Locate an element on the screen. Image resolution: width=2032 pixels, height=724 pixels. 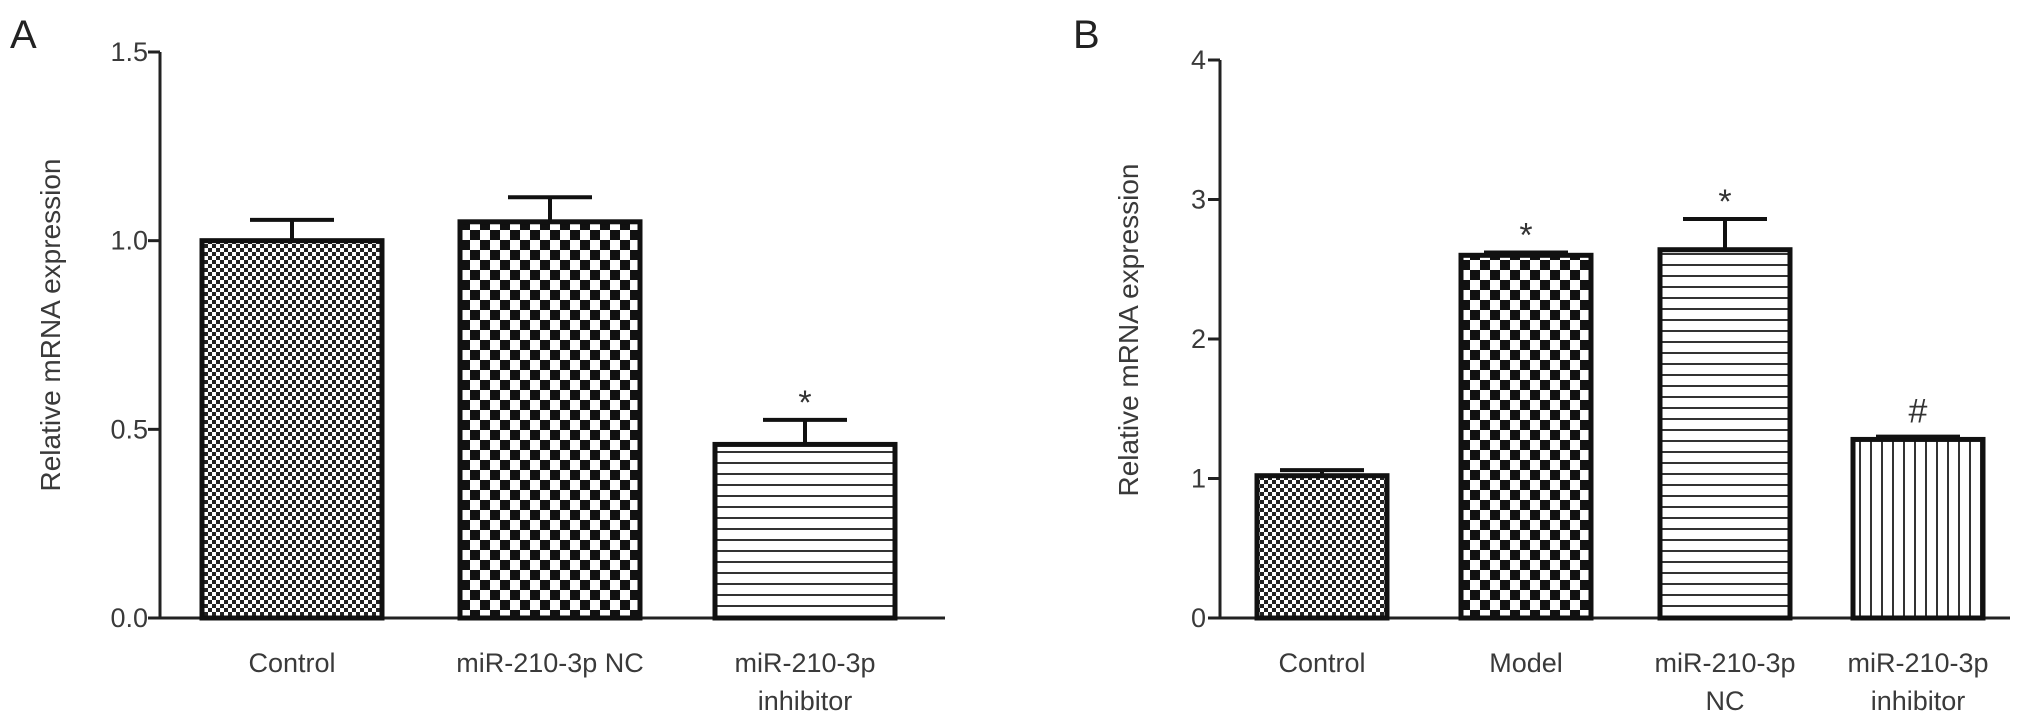
y-tick-label-b: 2 is located at coordinates (1198, 339).